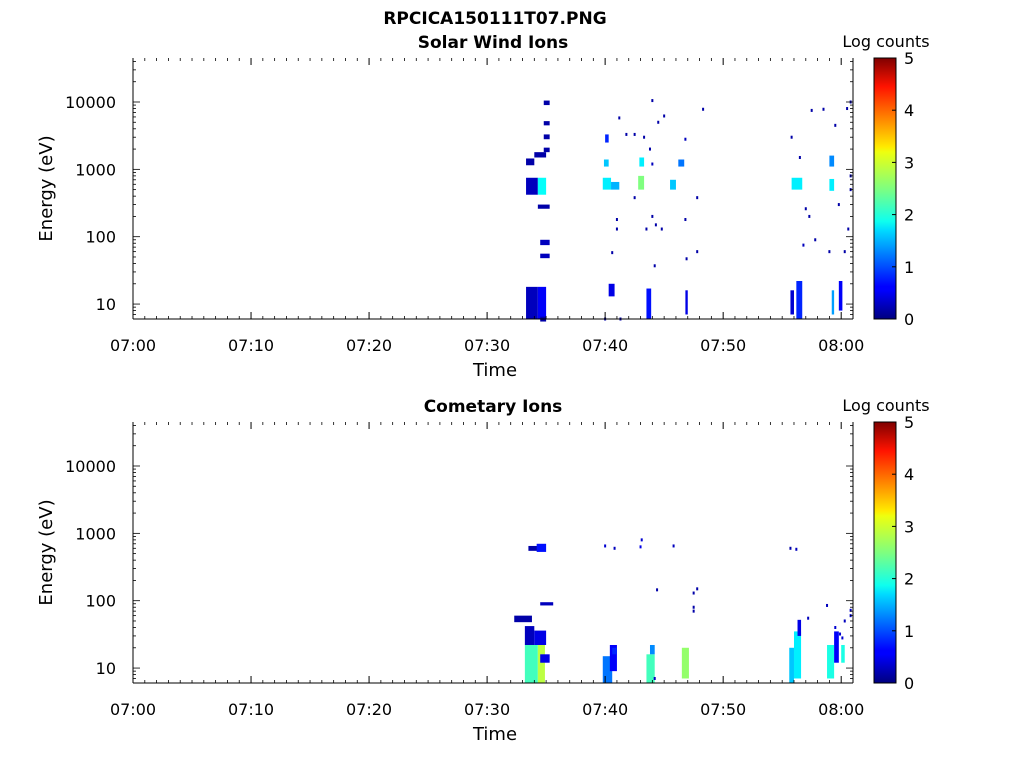 This screenshot has width=1024, height=772. Describe the element at coordinates (493, 407) in the screenshot. I see `panel-title: Cometary Ions` at that location.